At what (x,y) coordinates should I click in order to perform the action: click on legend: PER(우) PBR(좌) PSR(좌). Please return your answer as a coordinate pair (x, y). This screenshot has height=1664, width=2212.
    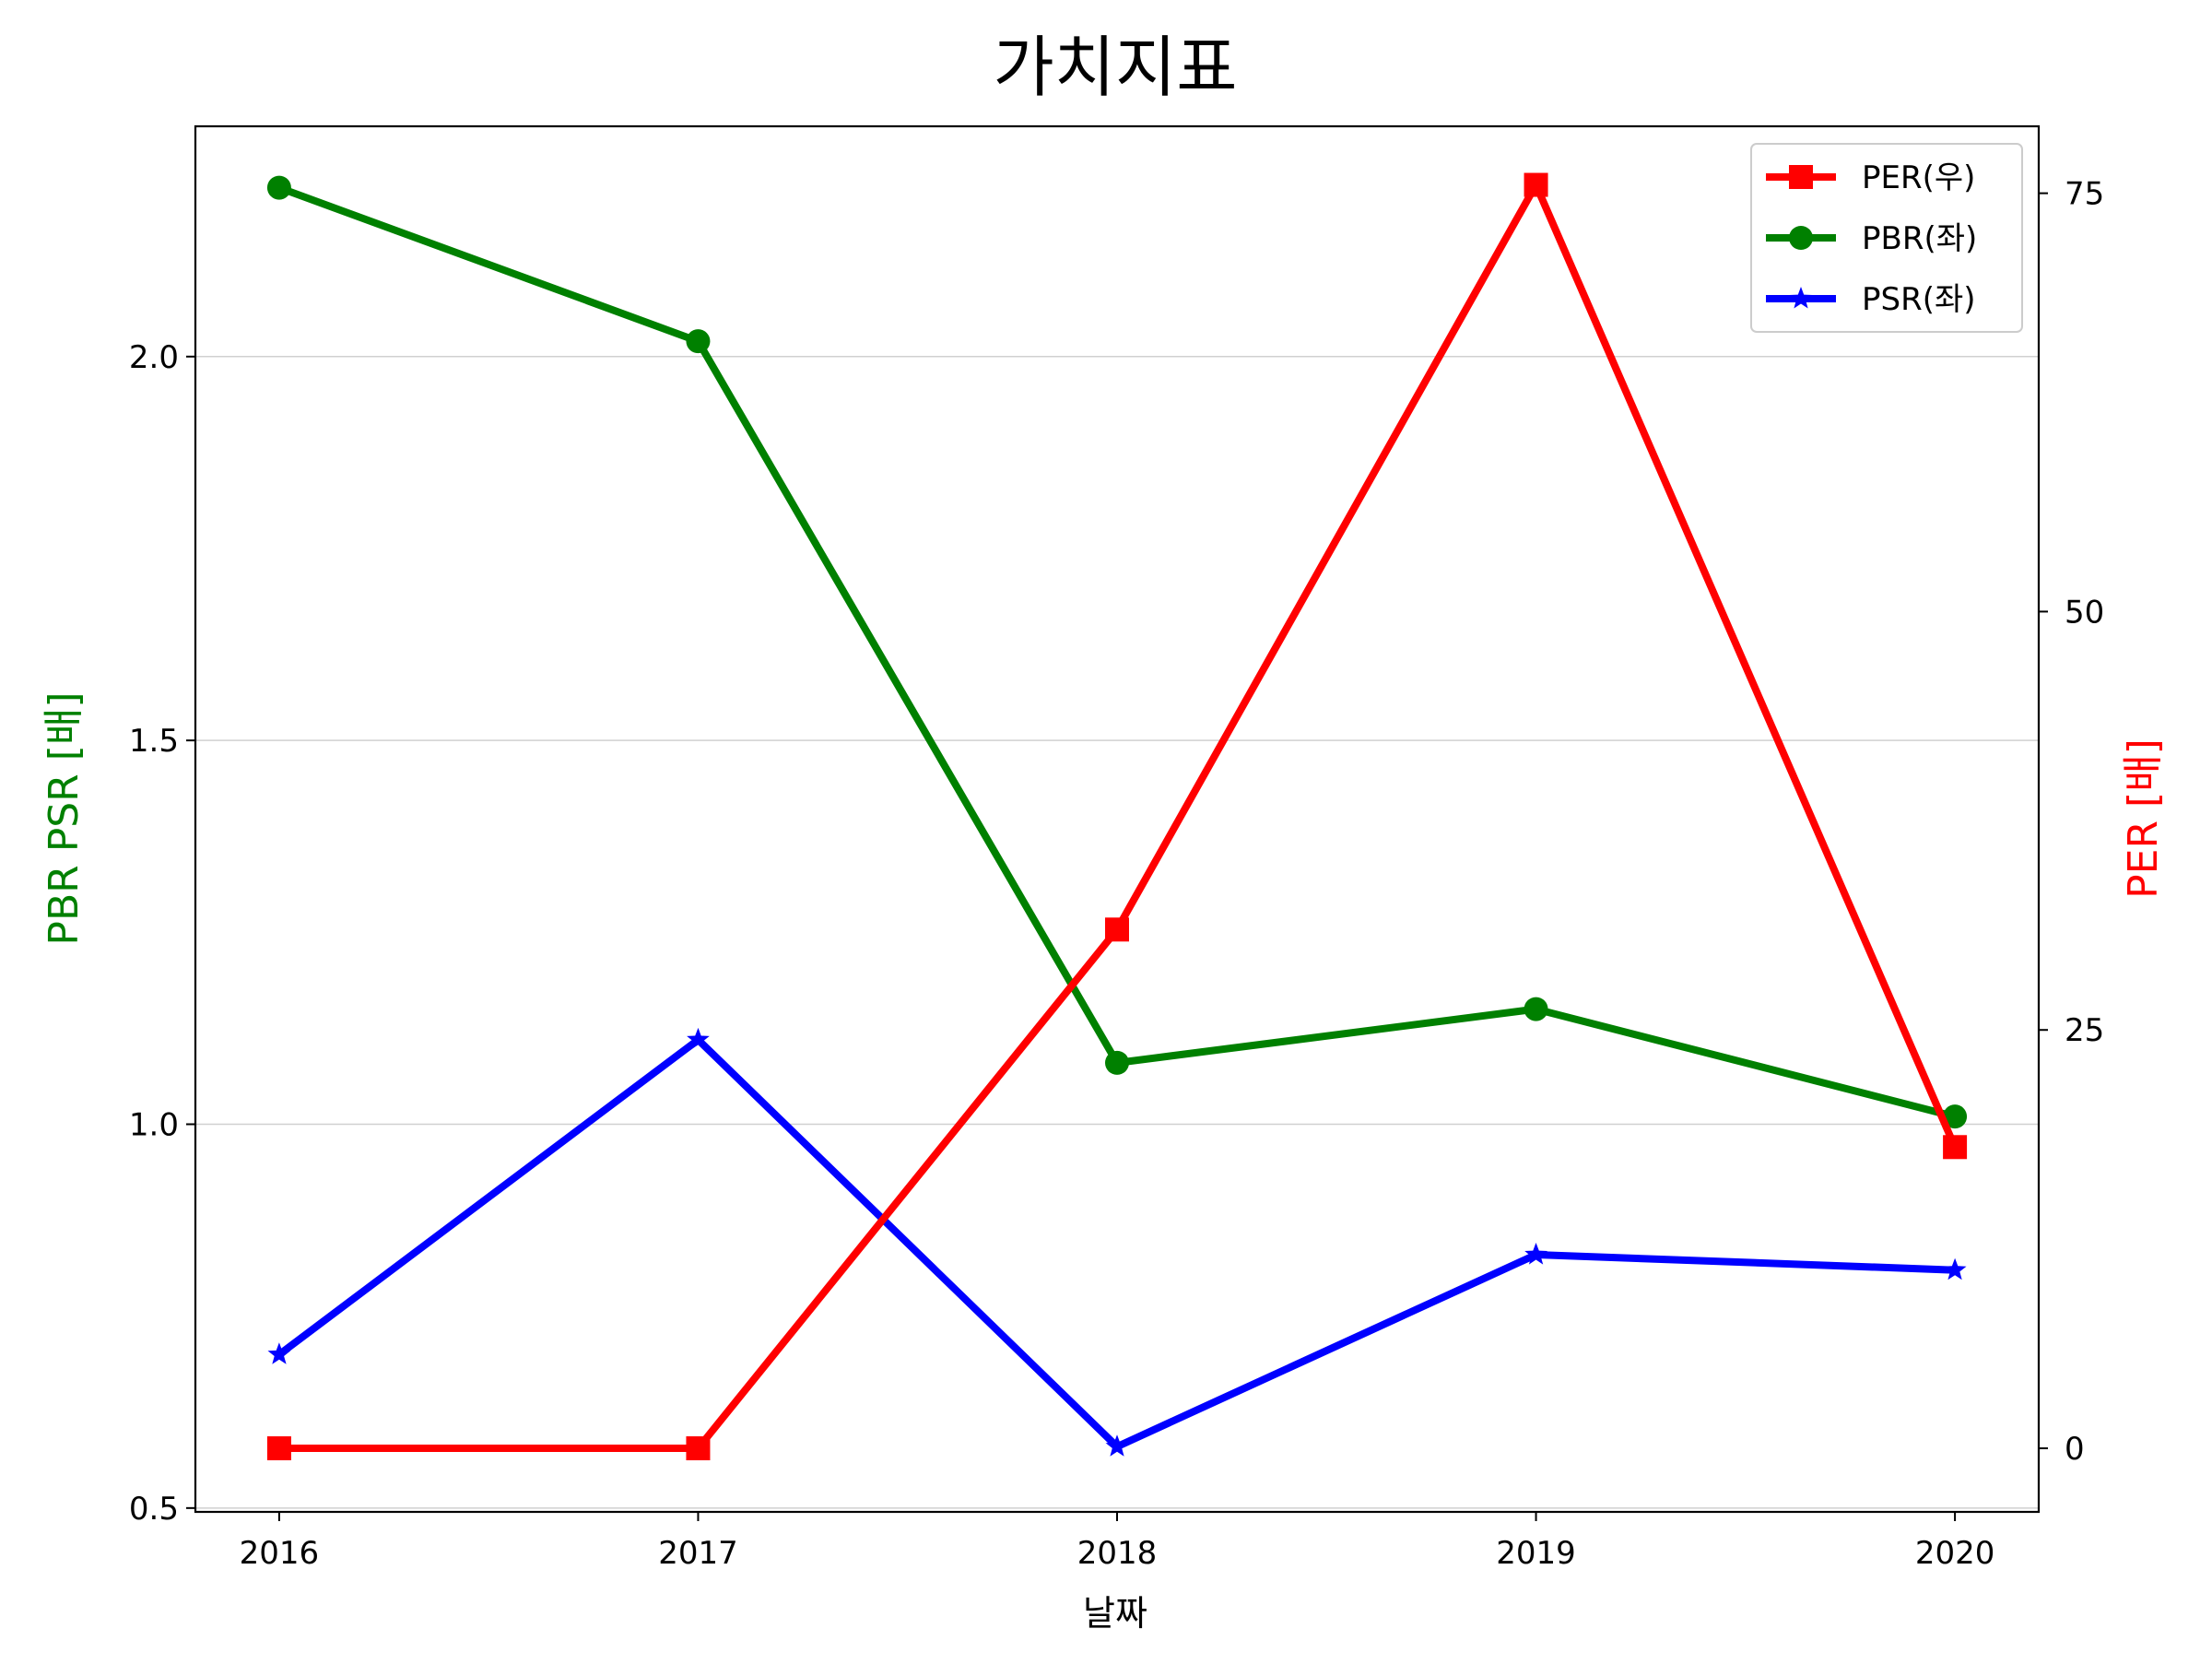
    Looking at the image, I should click on (1886, 238).